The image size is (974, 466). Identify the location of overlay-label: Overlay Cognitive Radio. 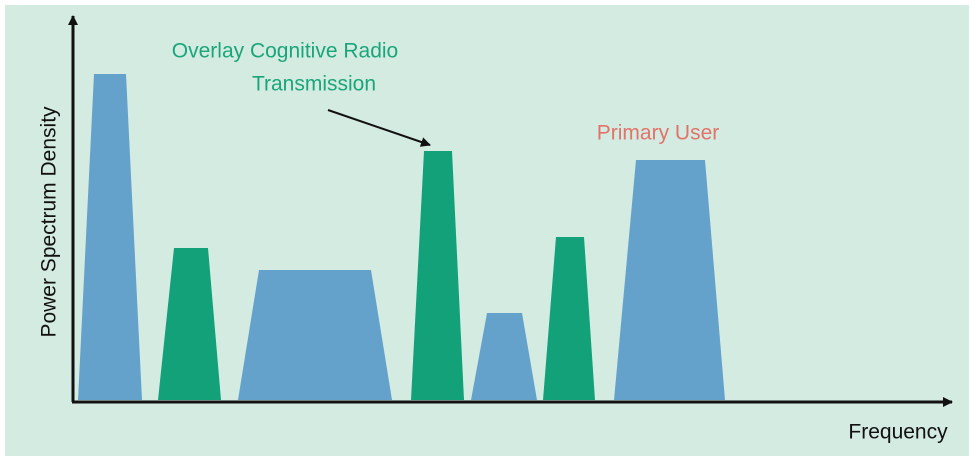
(285, 51).